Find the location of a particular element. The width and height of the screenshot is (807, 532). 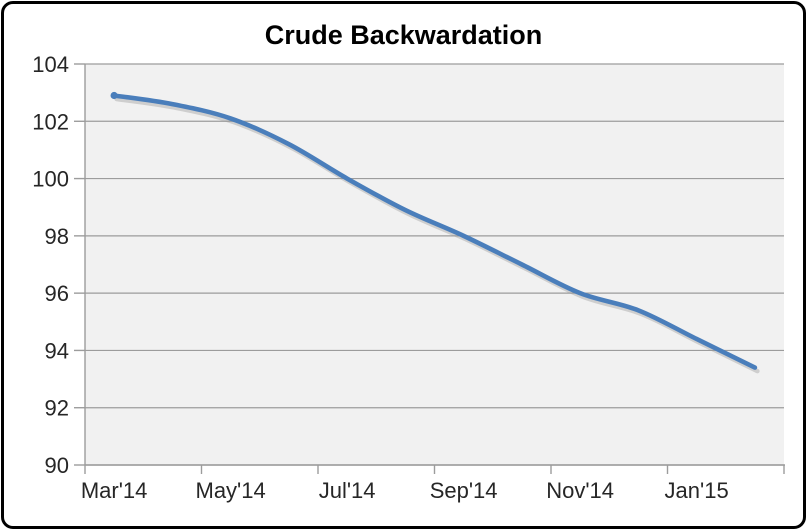

x-axis-label: May'14 is located at coordinates (231, 490).